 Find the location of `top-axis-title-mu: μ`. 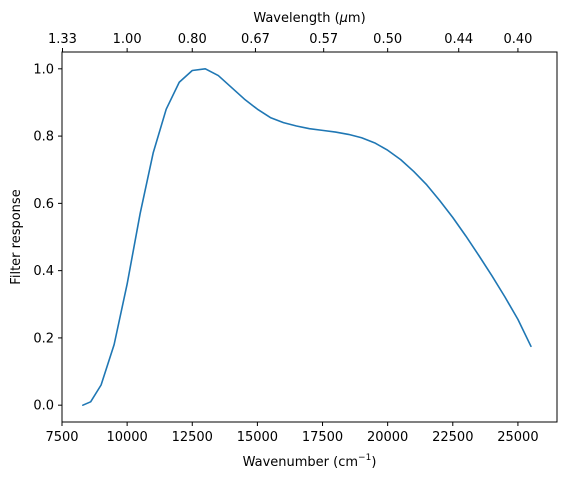

top-axis-title-mu: μ is located at coordinates (343, 18).